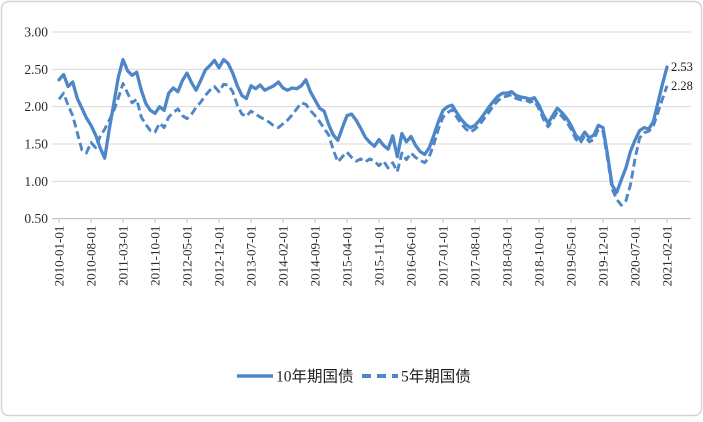 The height and width of the screenshot is (422, 703). Describe the element at coordinates (411, 256) in the screenshot. I see `x-axis-tick-label: 2016-06-01` at that location.